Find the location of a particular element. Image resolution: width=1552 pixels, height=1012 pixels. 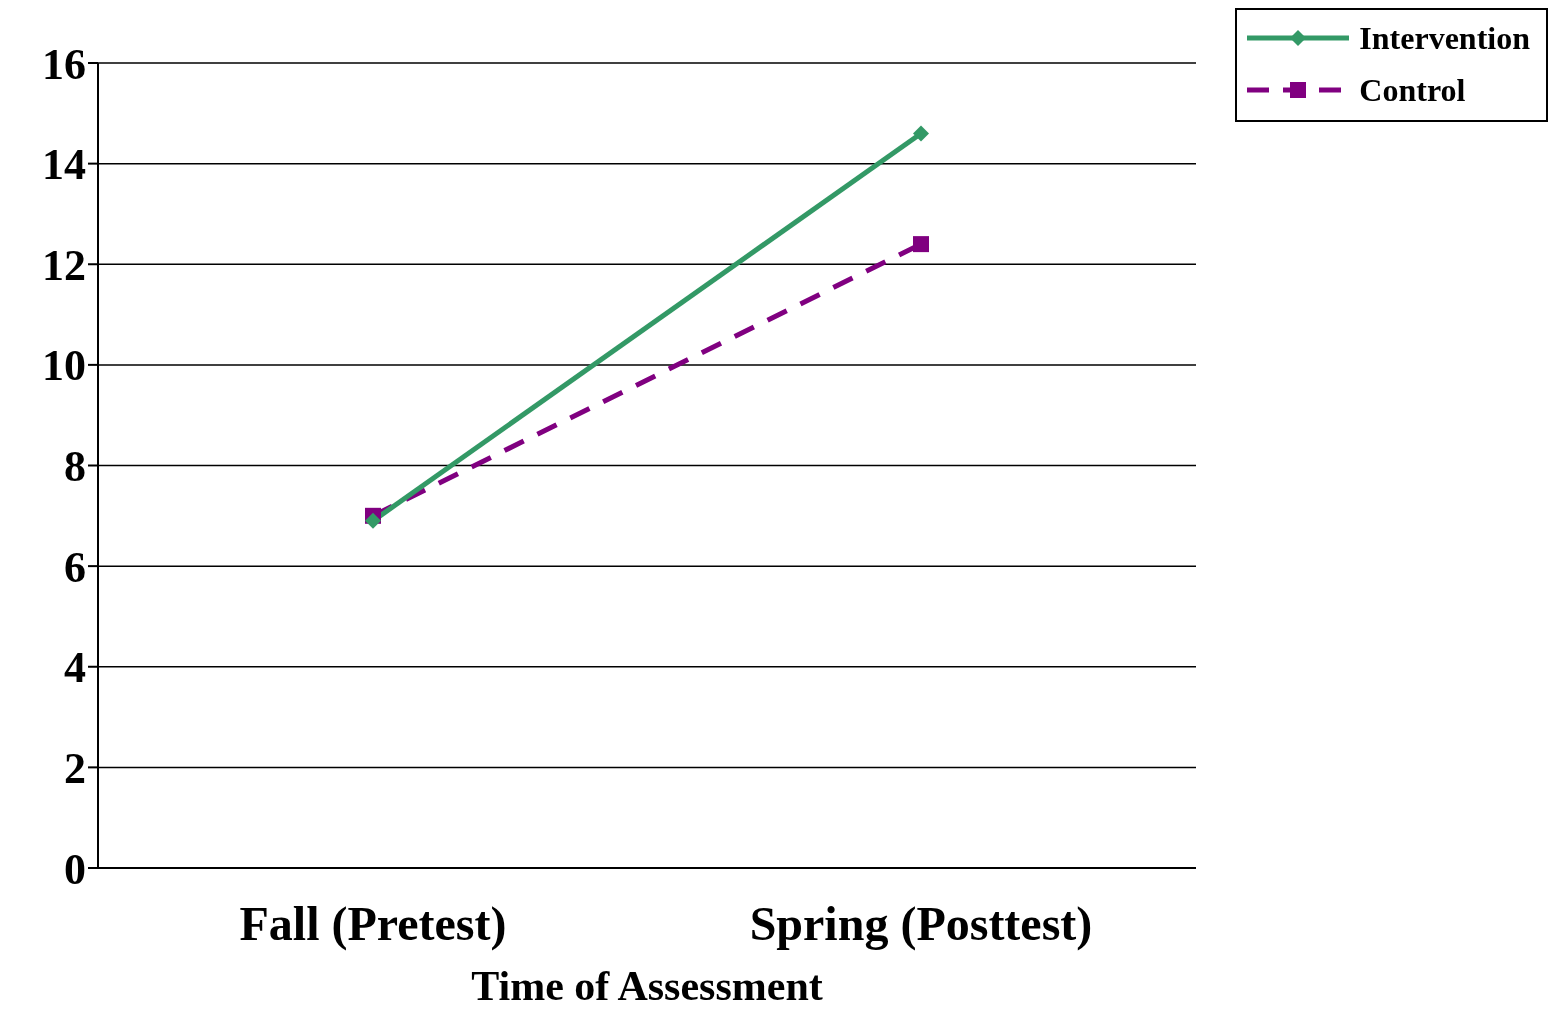

legend-label: Intervention is located at coordinates (1444, 38).